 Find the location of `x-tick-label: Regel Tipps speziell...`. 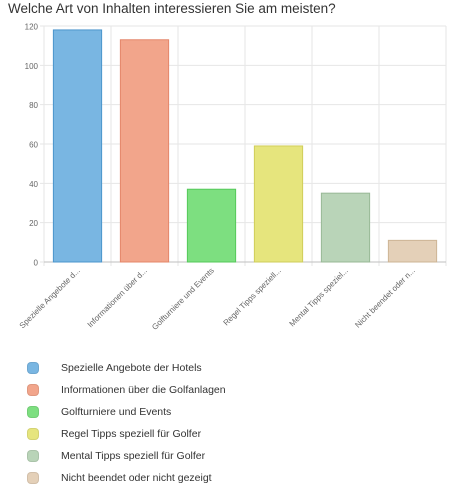

x-tick-label: Regel Tipps speziell... is located at coordinates (252, 296).